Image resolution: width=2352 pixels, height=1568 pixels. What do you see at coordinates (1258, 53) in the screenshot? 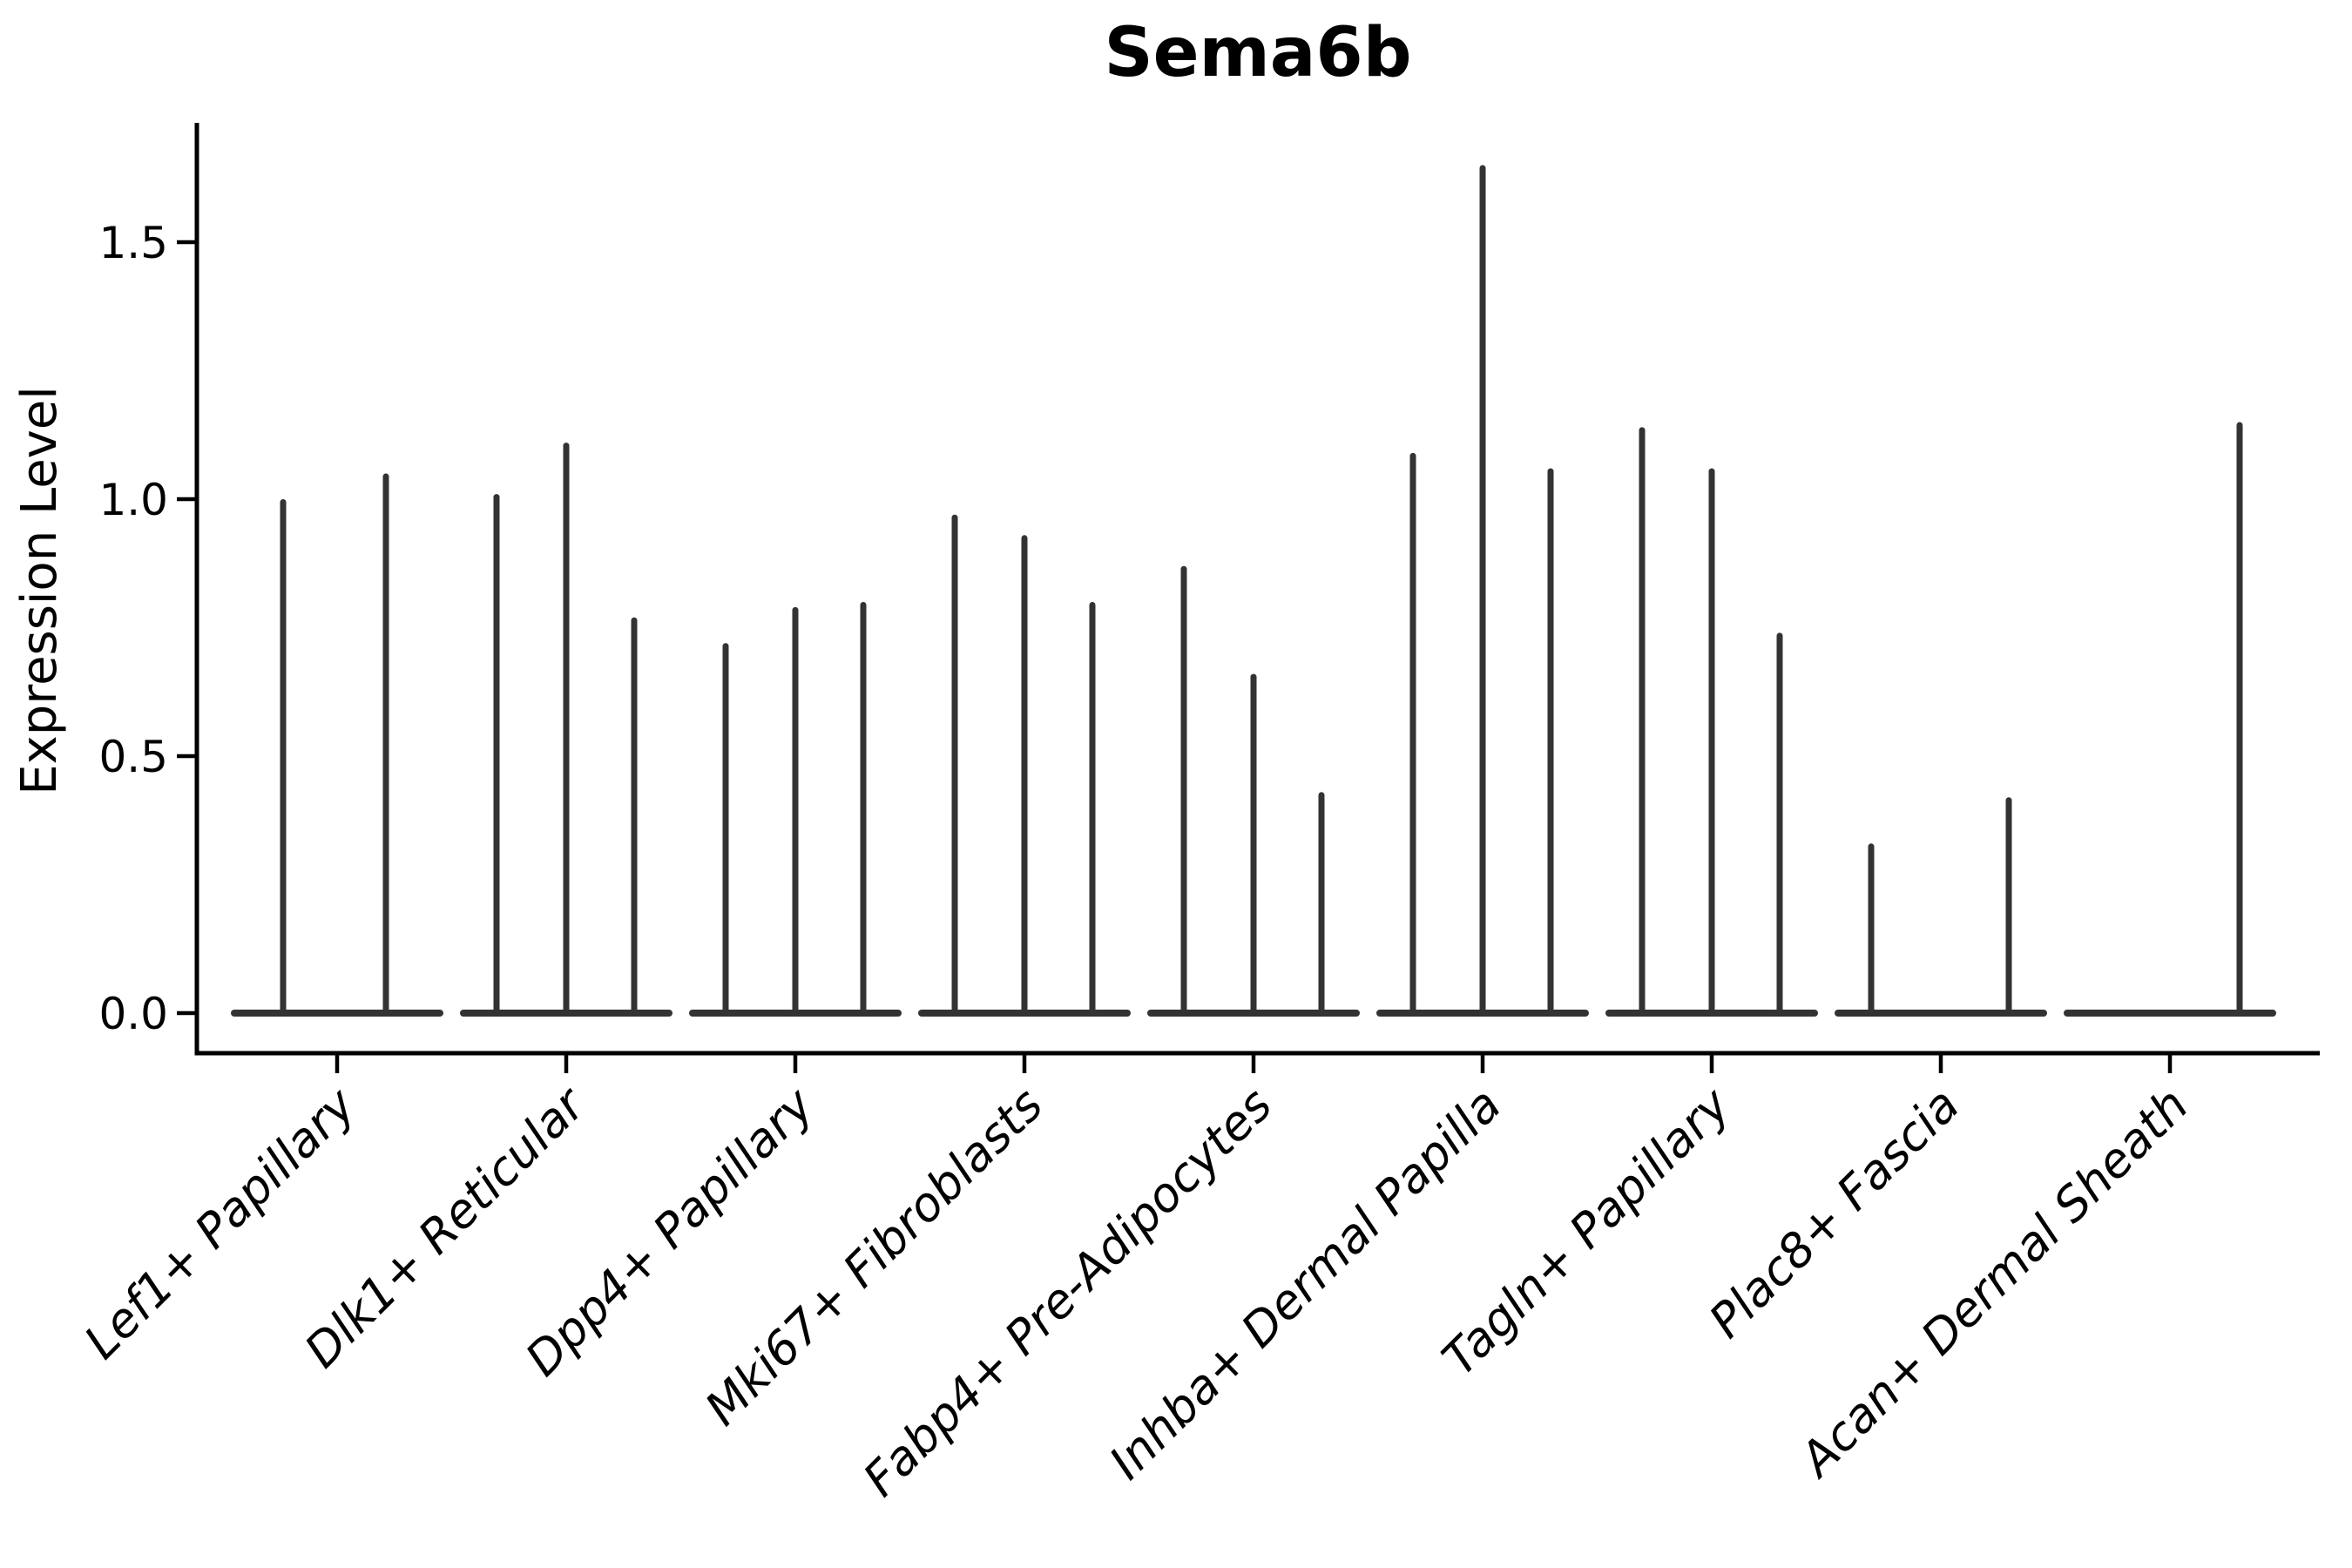
I see `chart-title: Sema6b` at bounding box center [1258, 53].